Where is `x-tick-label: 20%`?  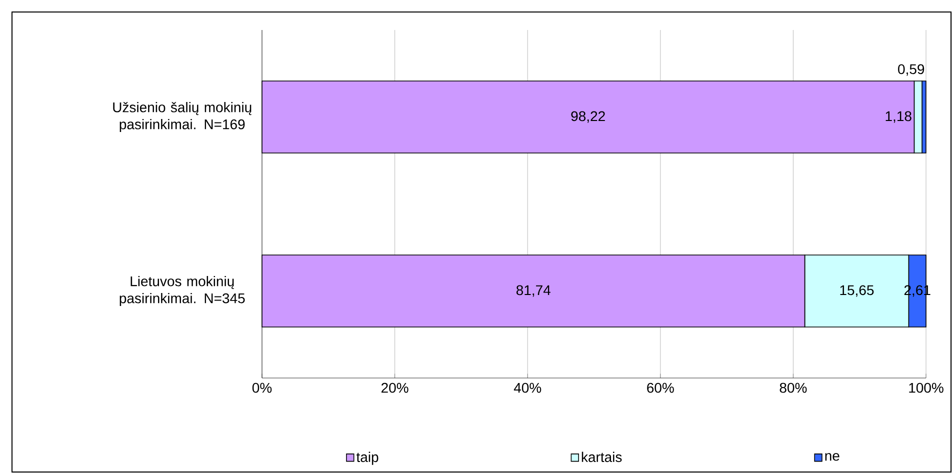
x-tick-label: 20% is located at coordinates (394, 387).